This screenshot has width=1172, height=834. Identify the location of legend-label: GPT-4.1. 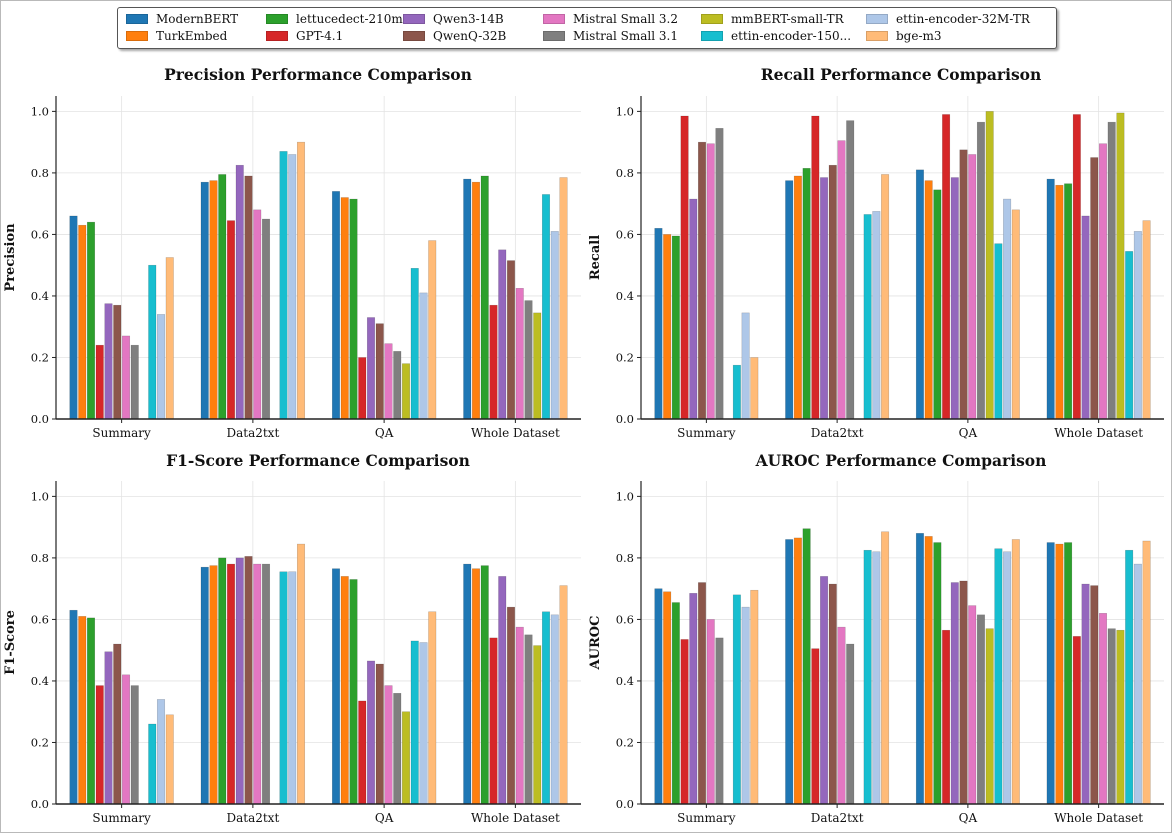
(320, 36).